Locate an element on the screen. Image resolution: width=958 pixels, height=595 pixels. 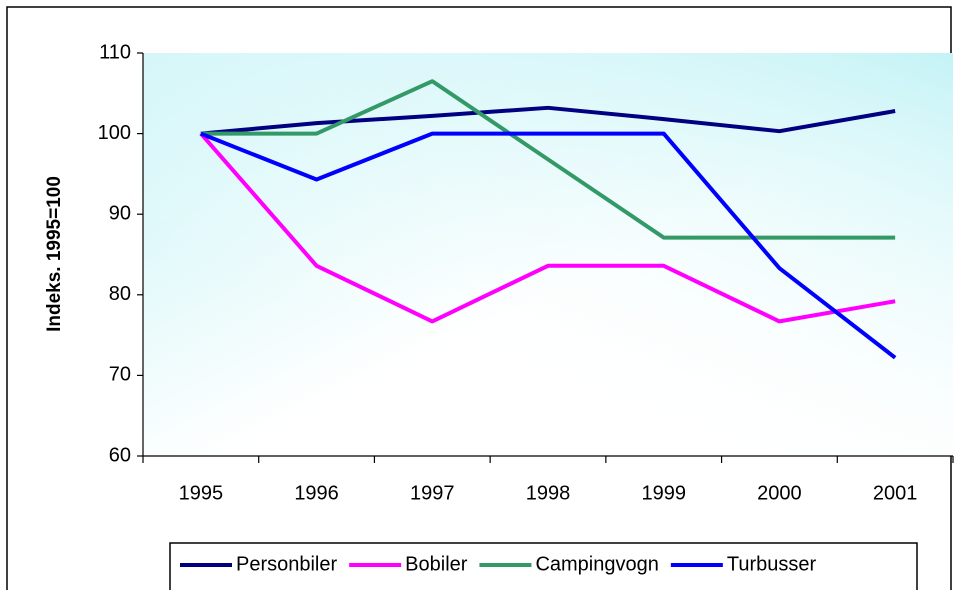
x-tick-label: 2000 is located at coordinates (779, 493).